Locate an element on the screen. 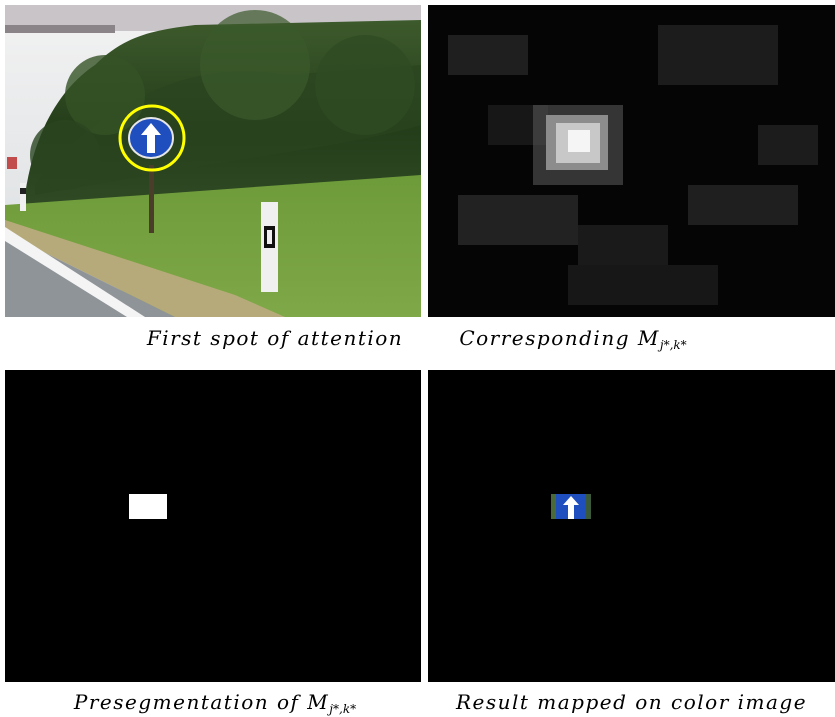  caption-presegmentation: Presegmentation of Mj*,k* is located at coordinates (215, 703).